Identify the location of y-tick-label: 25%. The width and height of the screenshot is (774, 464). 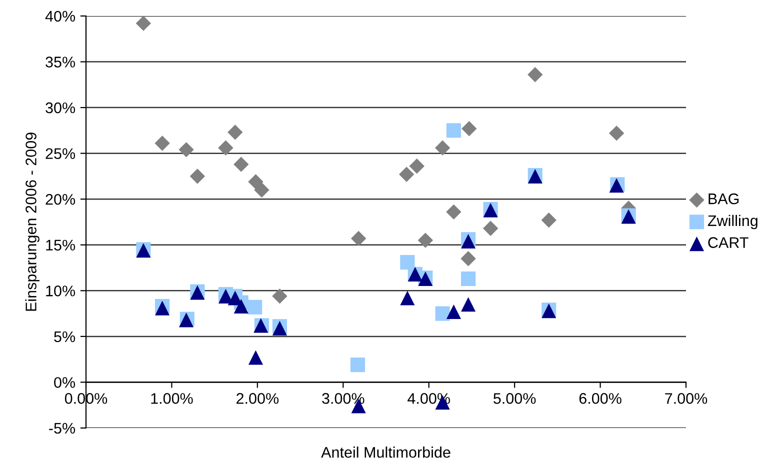
(61, 154).